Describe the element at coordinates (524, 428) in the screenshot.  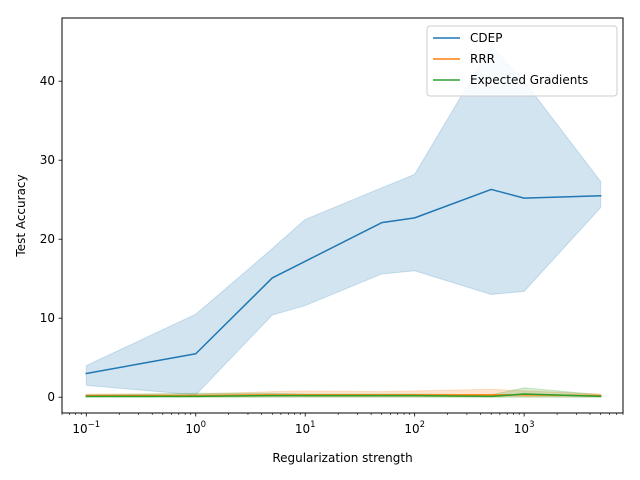
I see `x-tick-label: 10³` at that location.